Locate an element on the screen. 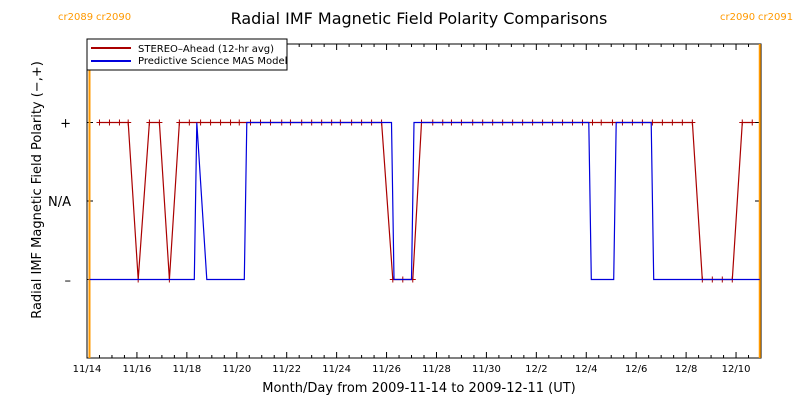 This screenshot has height=400, width=800. x-tick-label: 11/16 is located at coordinates (137, 369).